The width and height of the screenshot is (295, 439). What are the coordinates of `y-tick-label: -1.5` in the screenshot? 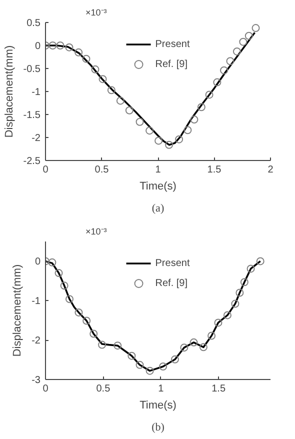 It's located at (32, 115).